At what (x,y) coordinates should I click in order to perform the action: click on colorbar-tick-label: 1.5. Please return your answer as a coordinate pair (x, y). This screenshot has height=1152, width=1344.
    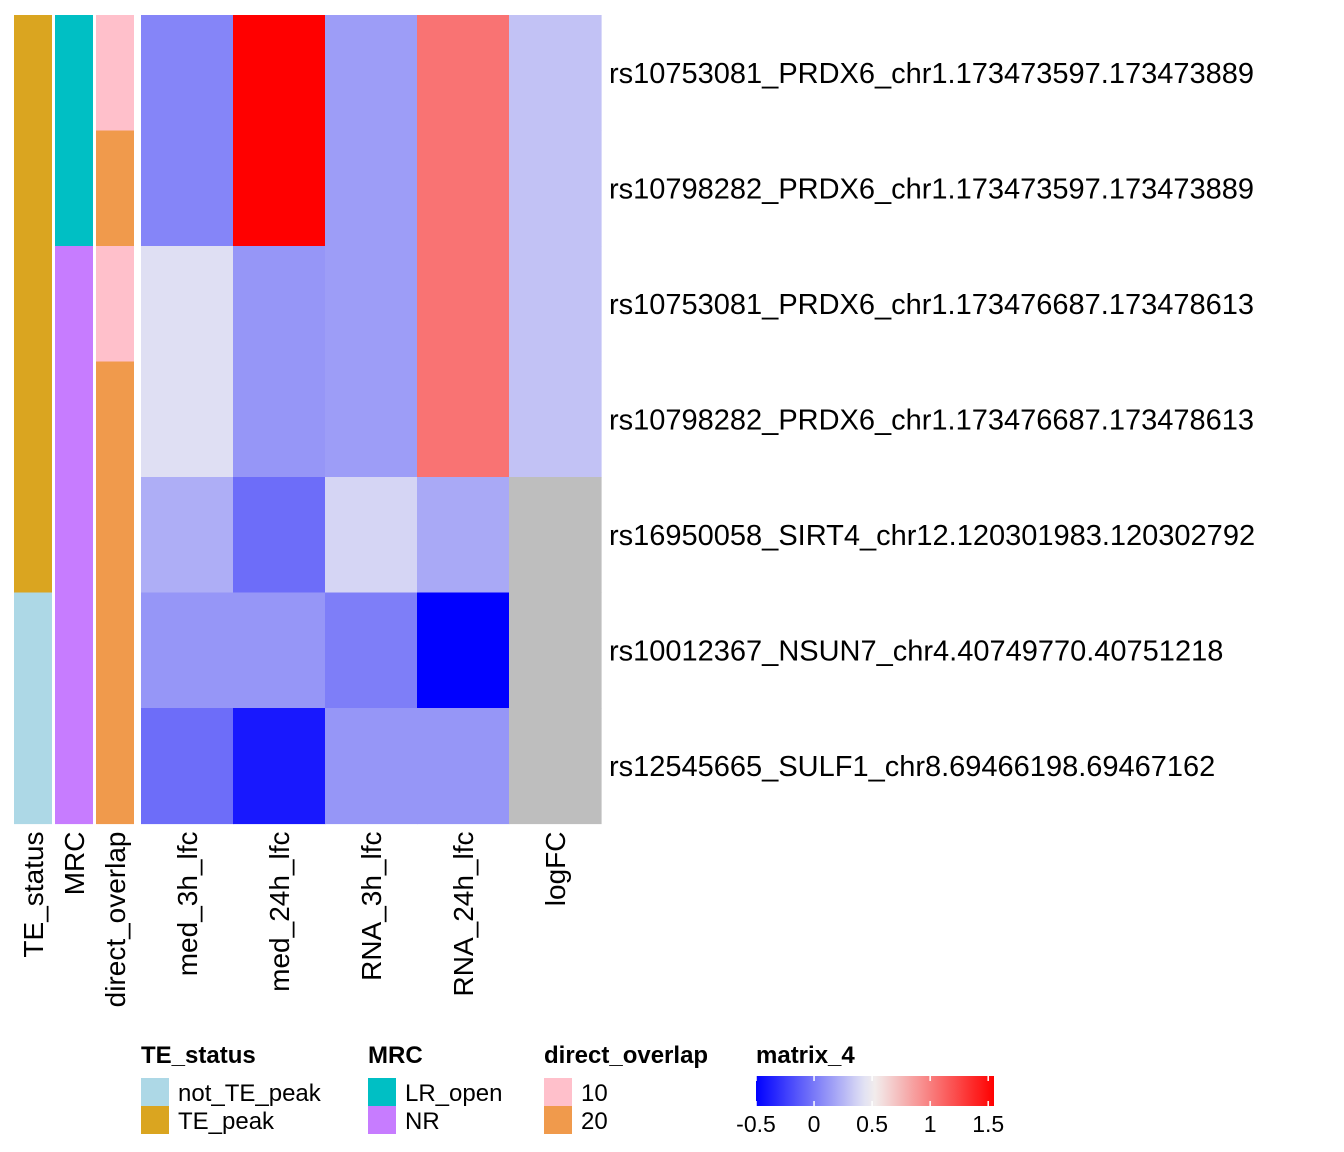
    Looking at the image, I should click on (988, 1124).